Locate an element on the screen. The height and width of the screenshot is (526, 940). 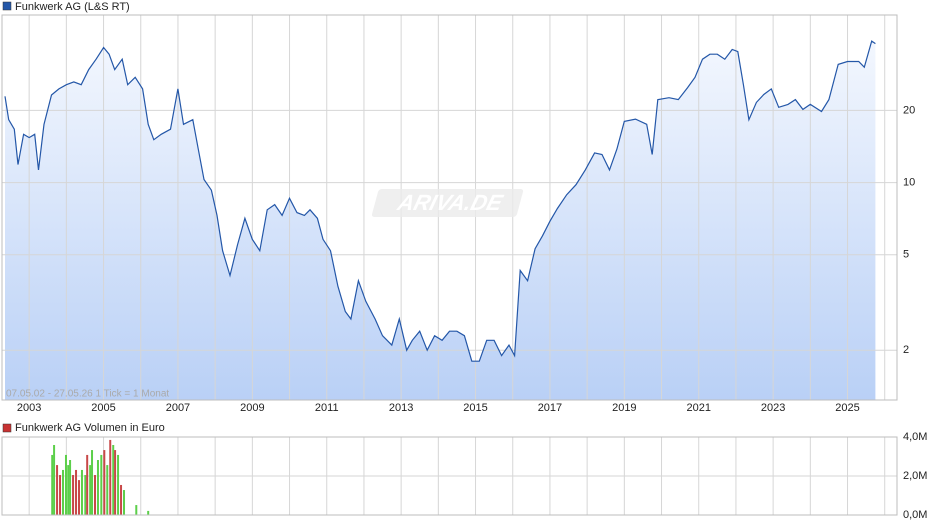
footnote: 07.05.02 - 27.05.26 1 Tick = 1 Monat is located at coordinates (87, 394).